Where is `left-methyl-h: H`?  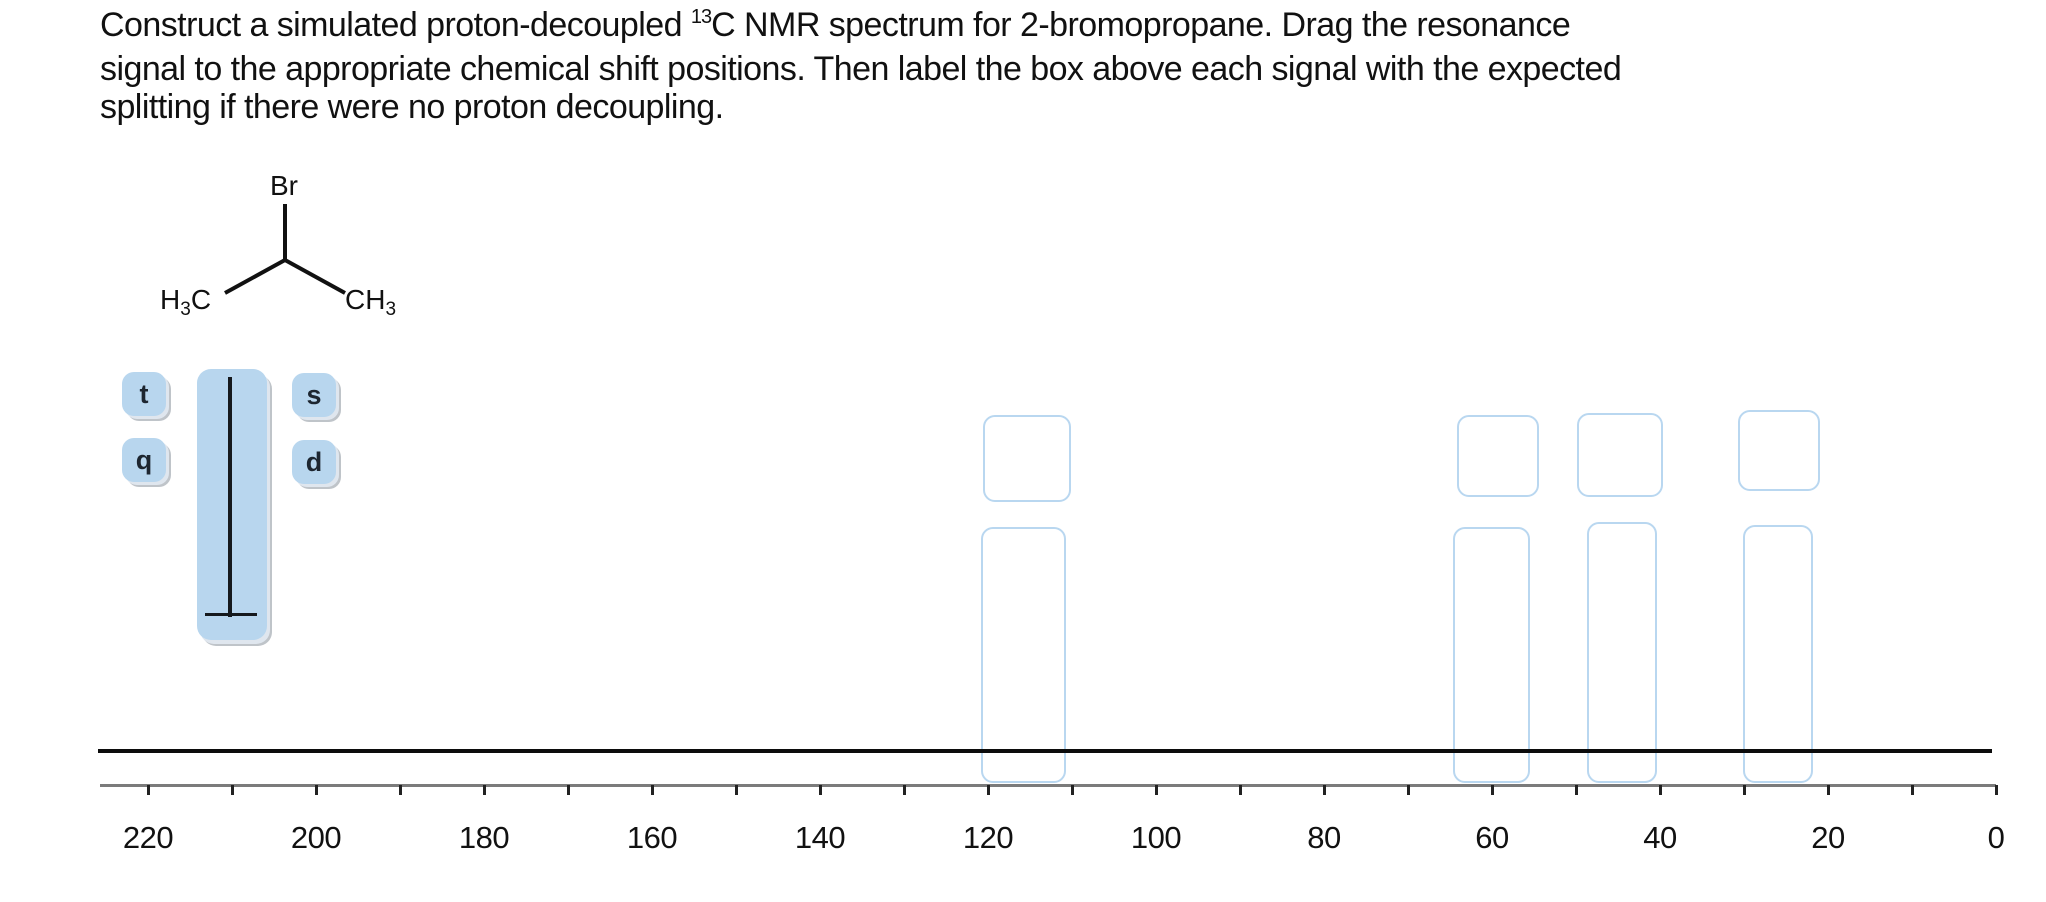
left-methyl-h: H is located at coordinates (170, 299).